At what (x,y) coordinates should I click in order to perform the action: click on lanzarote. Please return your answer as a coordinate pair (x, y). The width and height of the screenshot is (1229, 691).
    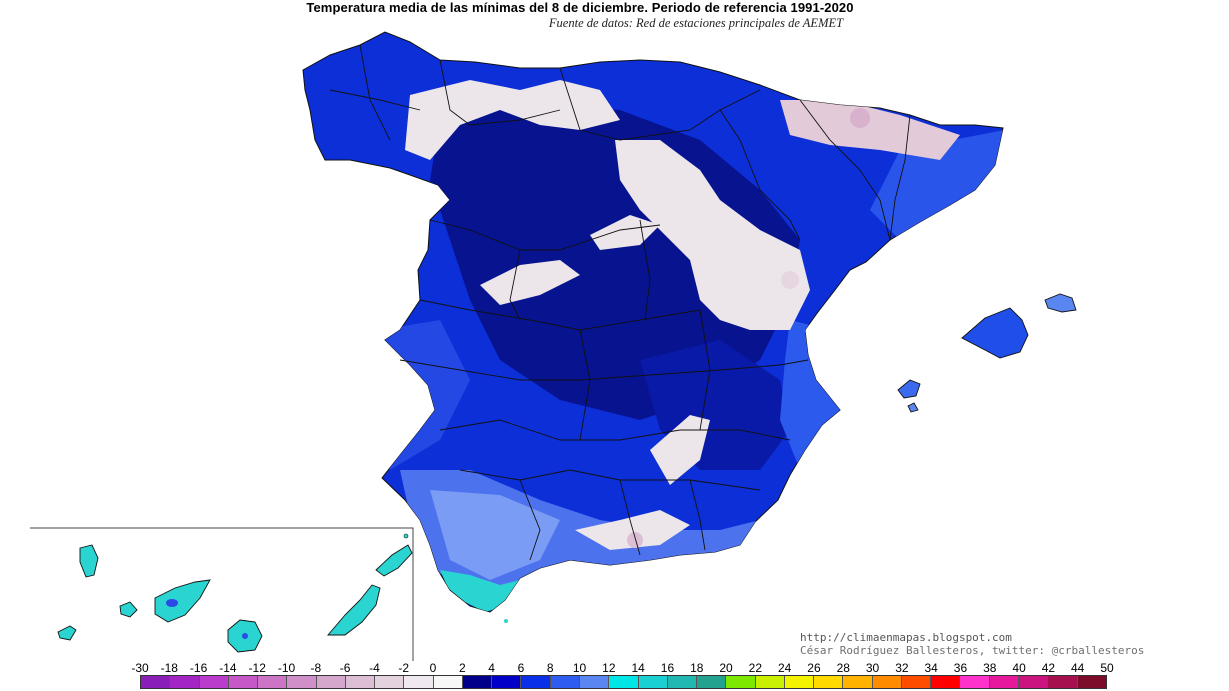
    Looking at the image, I should click on (394, 560).